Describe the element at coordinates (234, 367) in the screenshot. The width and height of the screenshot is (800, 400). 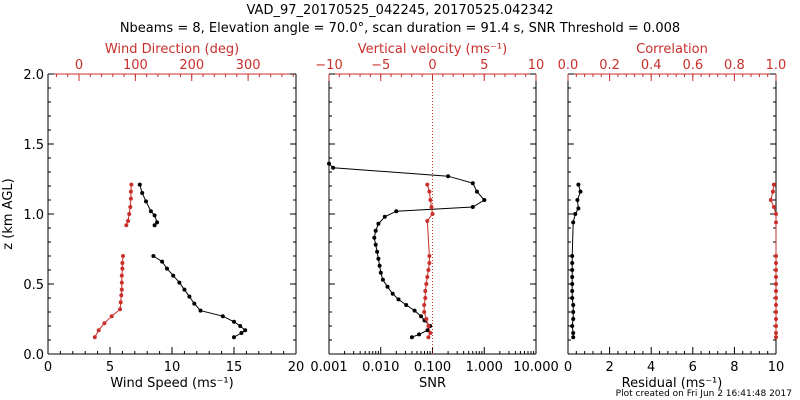
I see `x-tick-label: 15` at that location.